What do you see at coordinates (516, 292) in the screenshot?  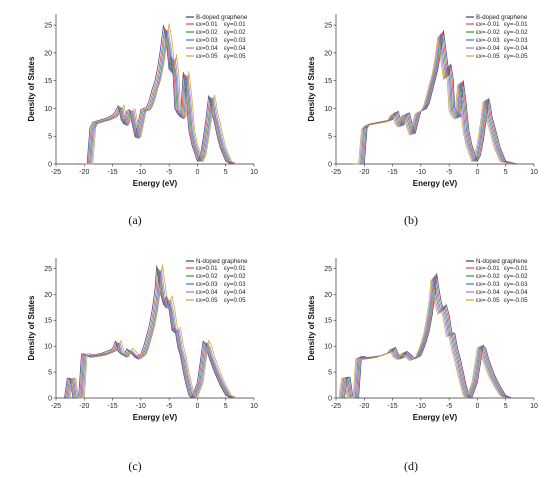 I see `legend-entry: εy=-0.04` at bounding box center [516, 292].